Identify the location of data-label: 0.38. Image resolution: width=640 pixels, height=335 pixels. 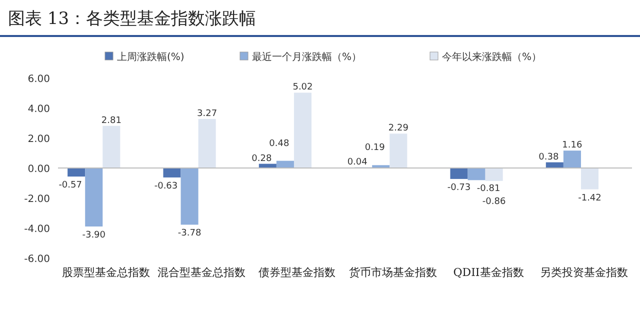
(548, 157).